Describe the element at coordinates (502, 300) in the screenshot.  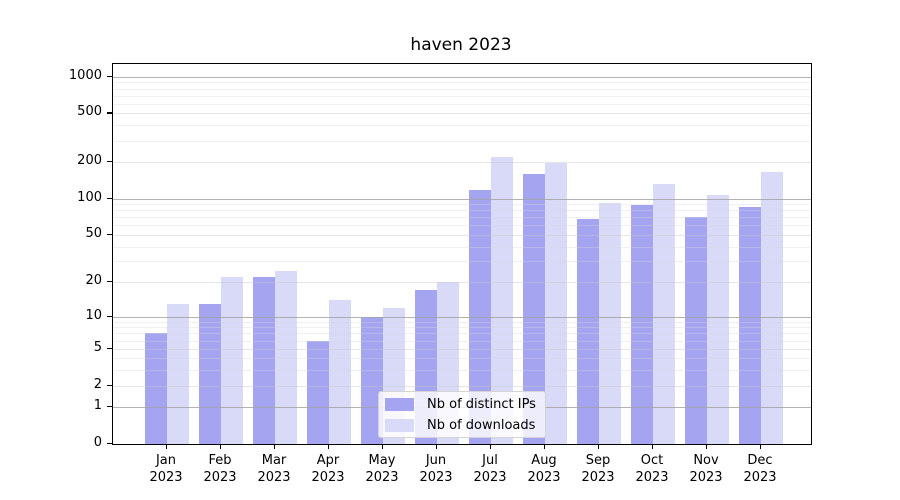
I see `bar-jul-downloads` at that location.